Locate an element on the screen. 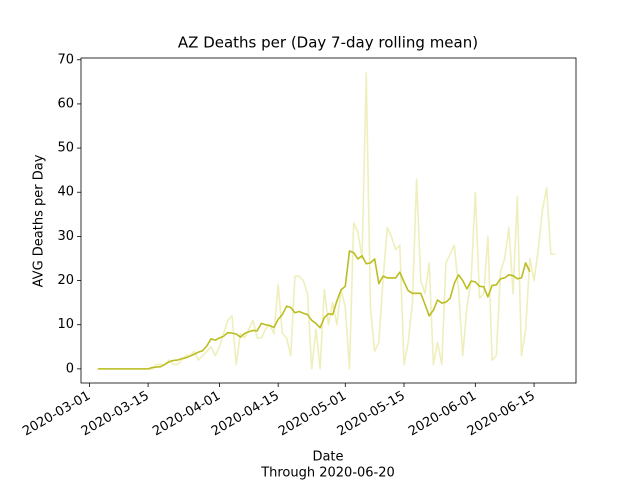 The height and width of the screenshot is (480, 640). y-tick-label: 10 is located at coordinates (65, 324).